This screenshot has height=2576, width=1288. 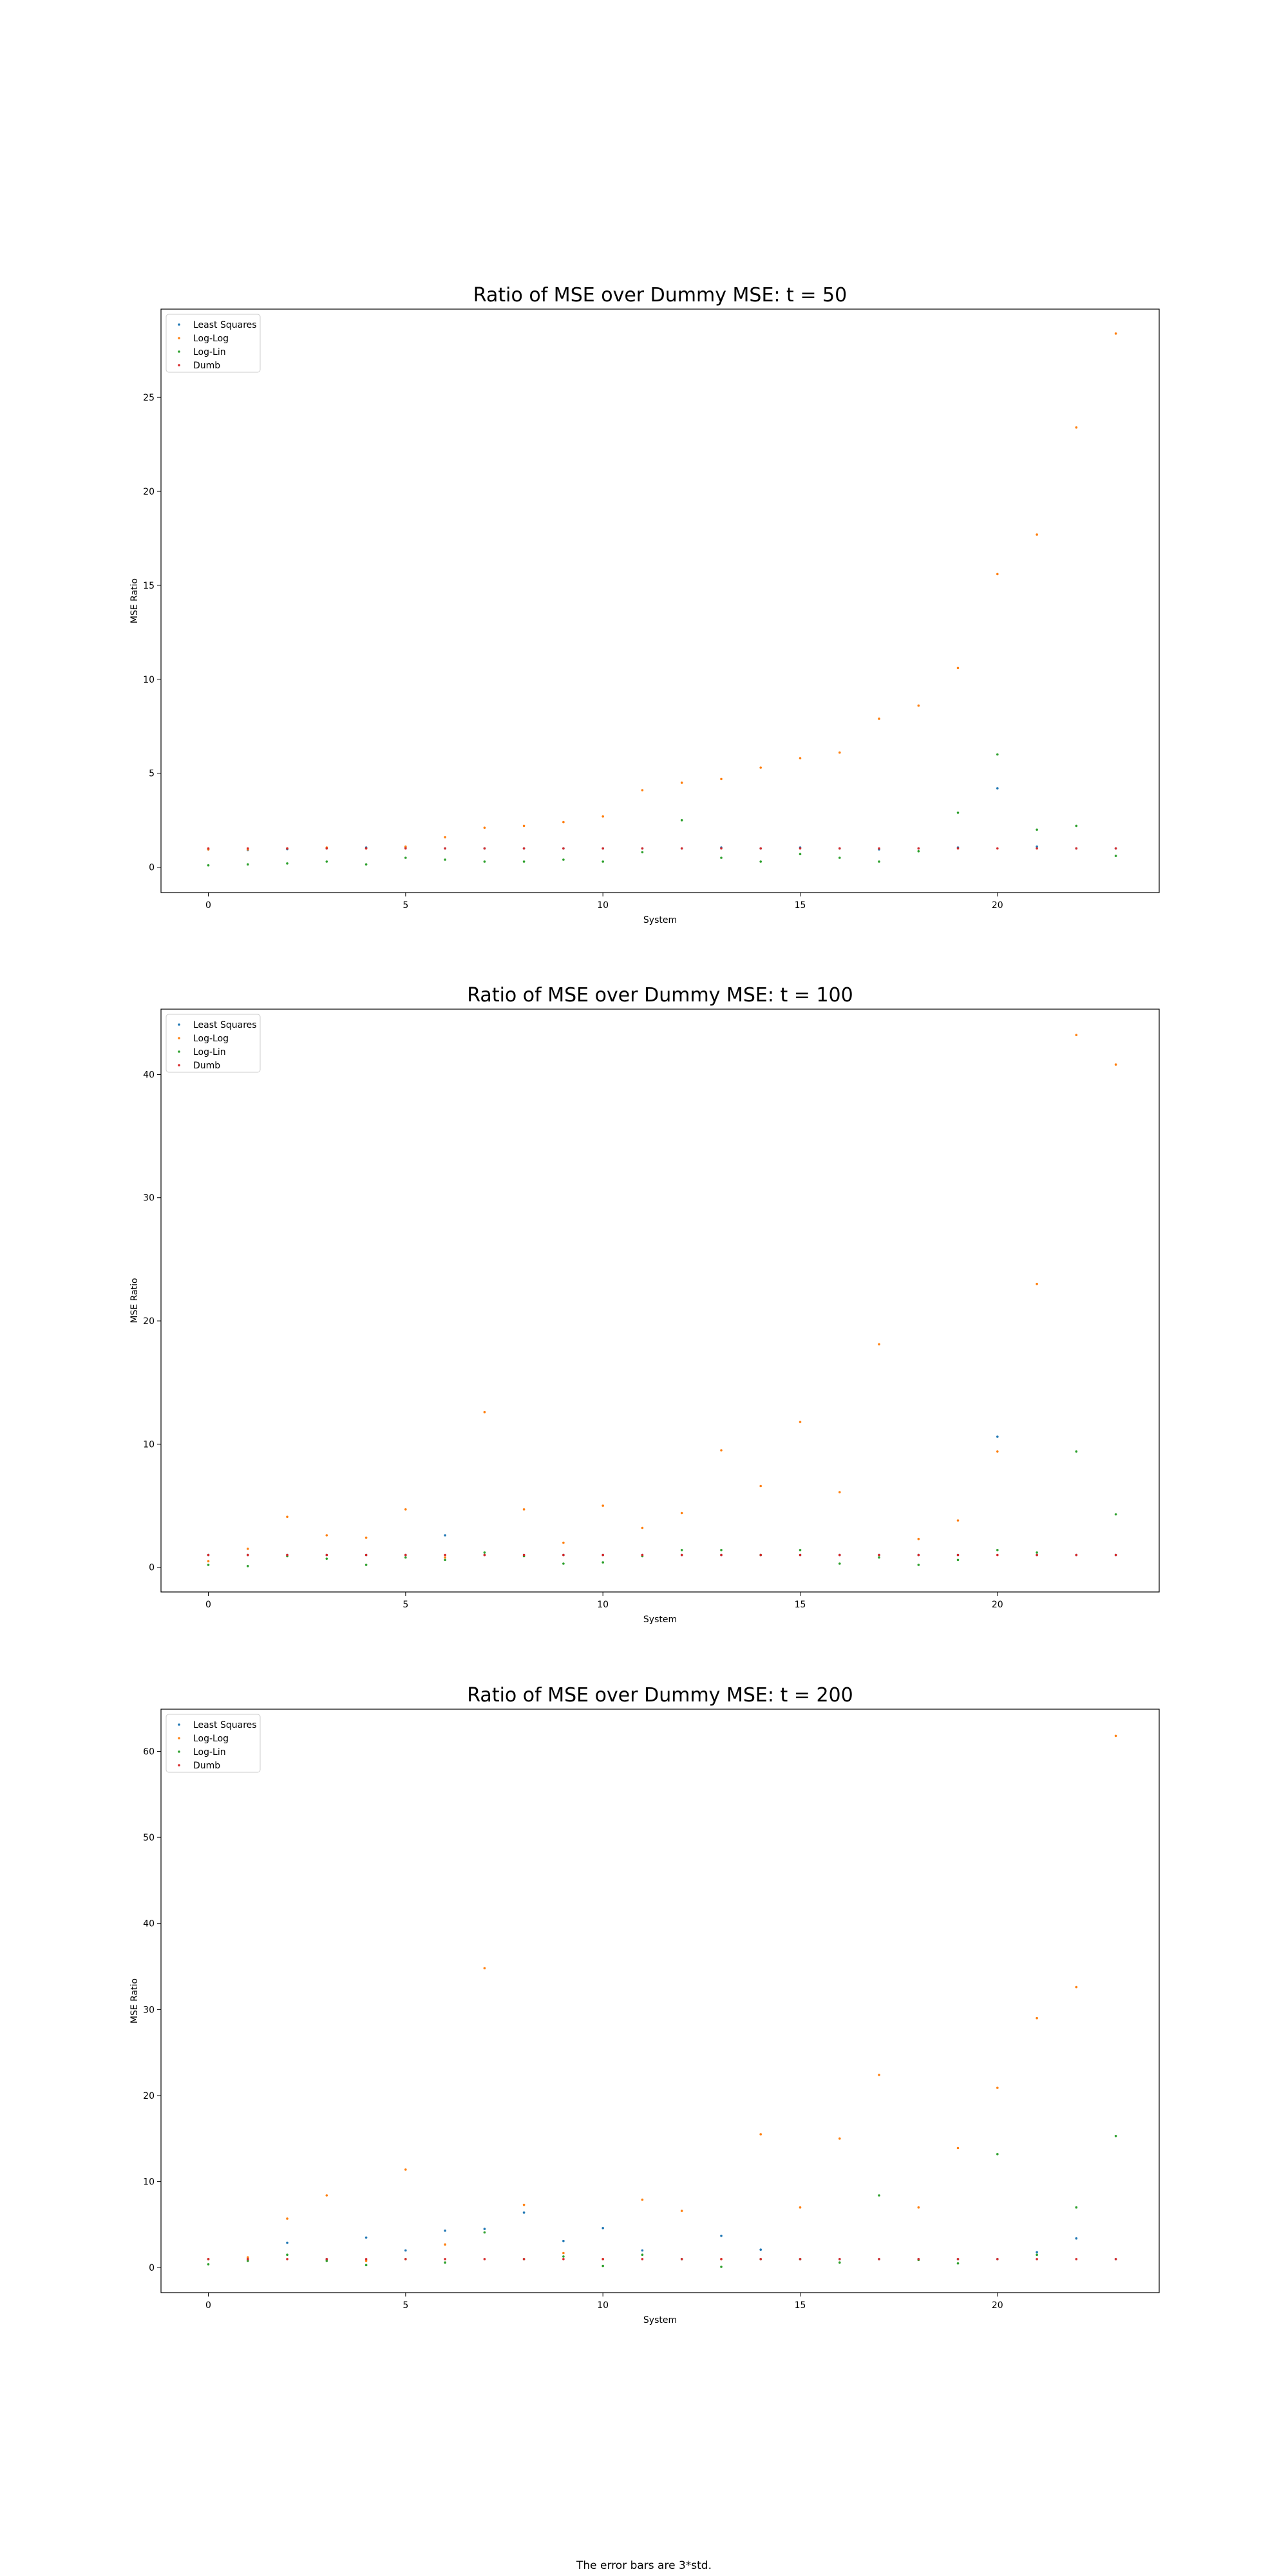 I want to click on legend-label: Dumb, so click(x=207, y=1766).